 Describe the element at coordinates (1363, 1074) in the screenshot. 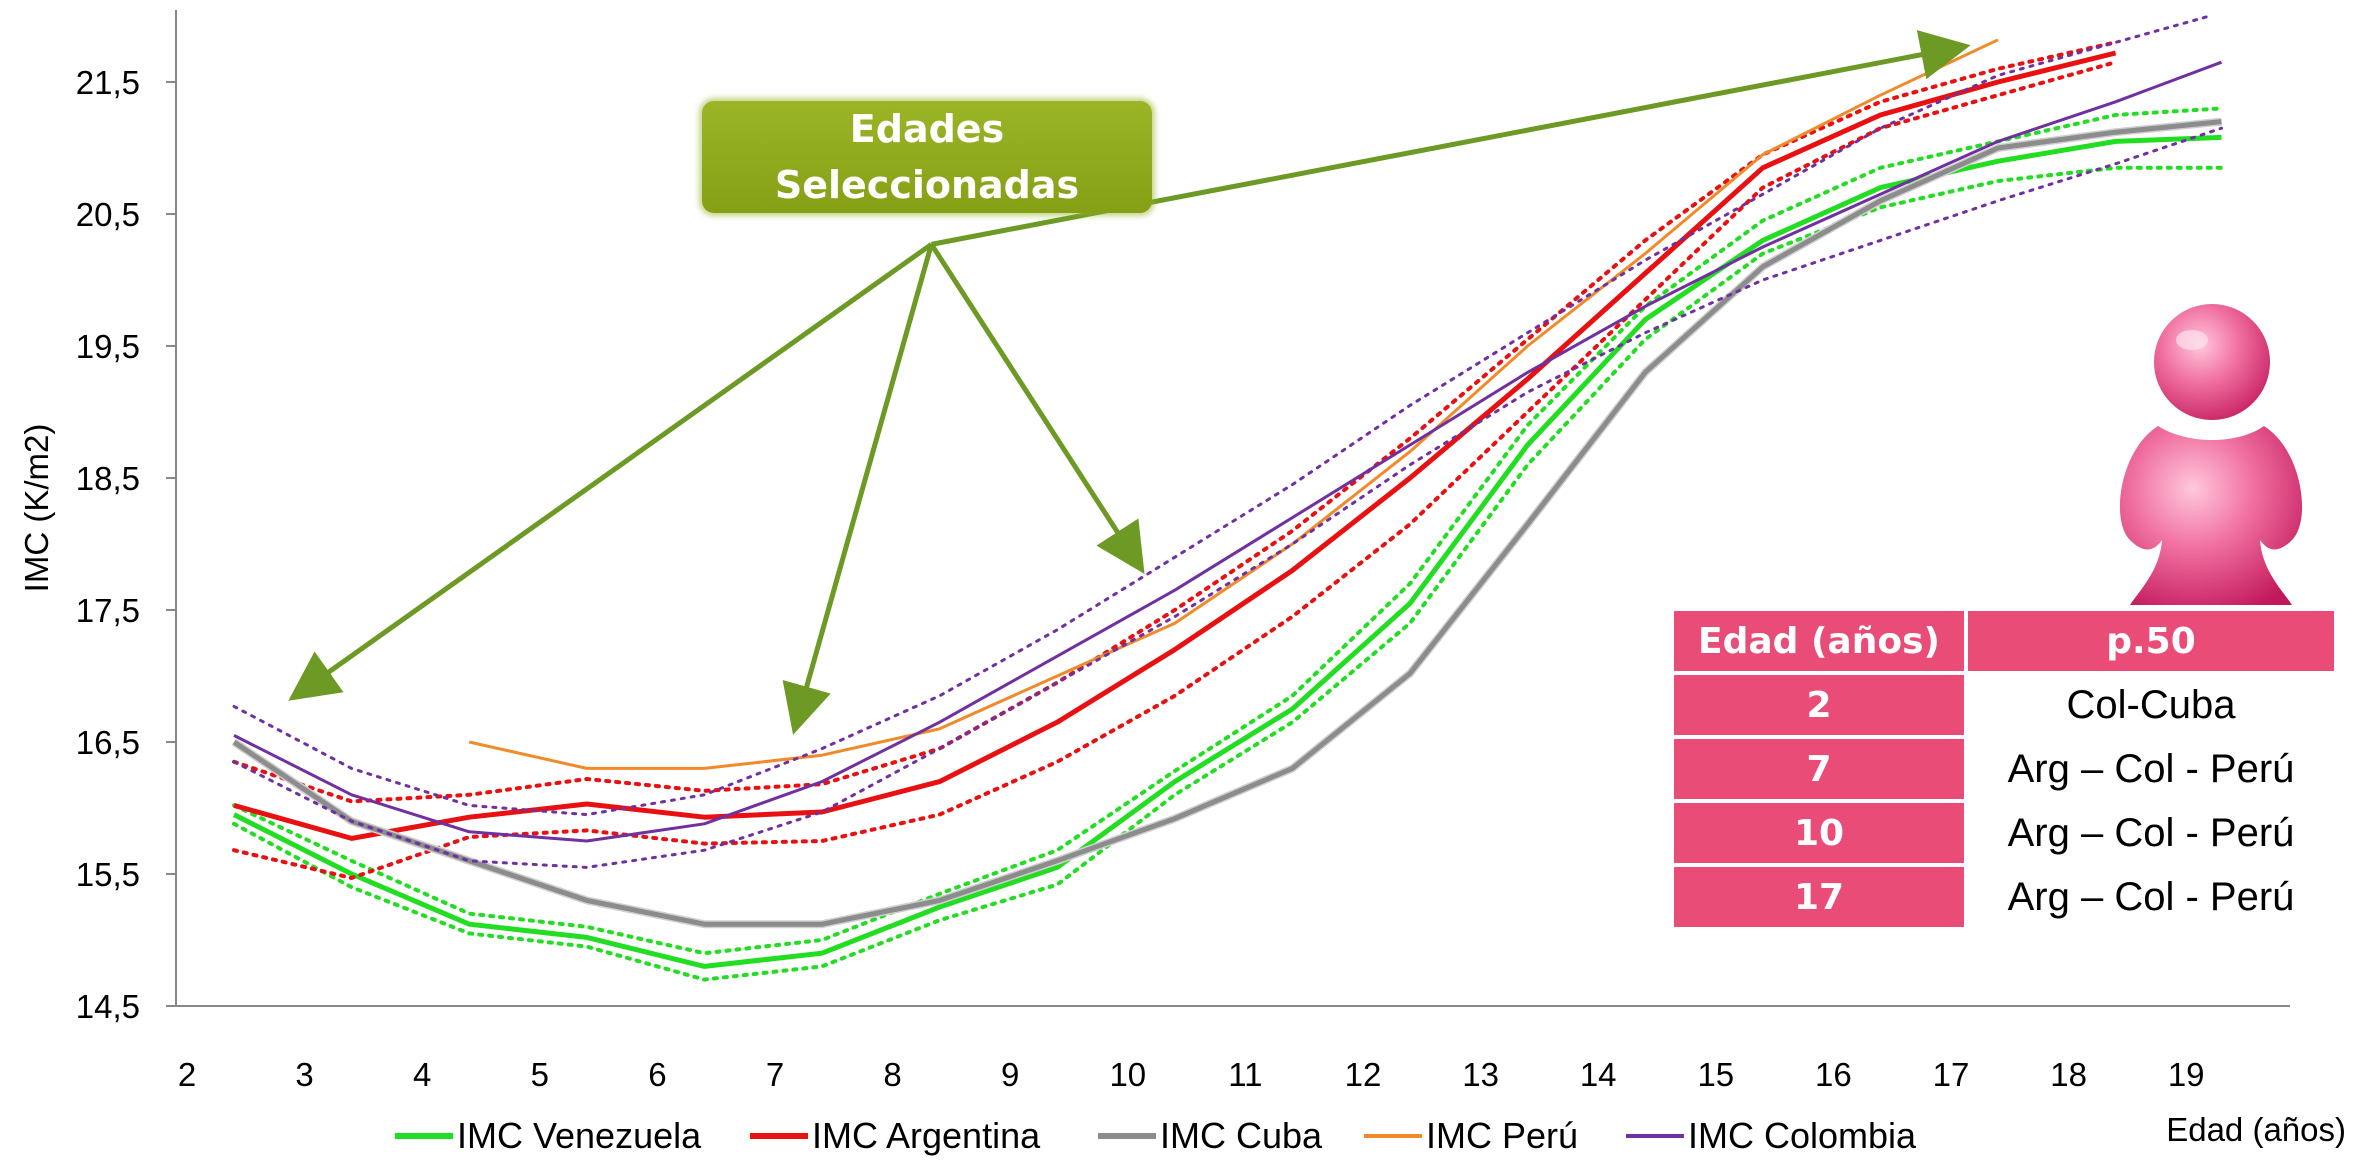

I see `x-tick-label: 12` at that location.